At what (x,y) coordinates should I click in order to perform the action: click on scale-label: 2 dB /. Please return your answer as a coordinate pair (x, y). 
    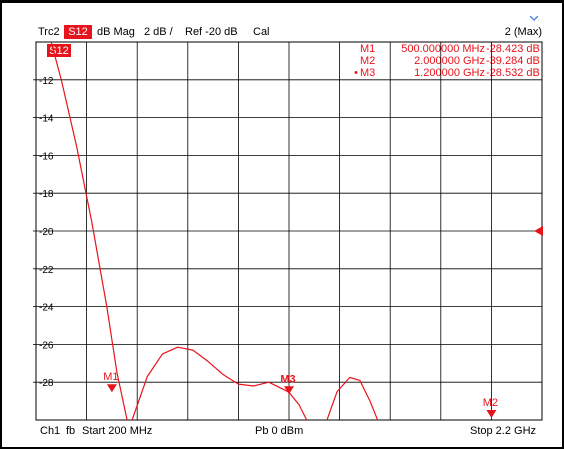
    Looking at the image, I should click on (158, 32).